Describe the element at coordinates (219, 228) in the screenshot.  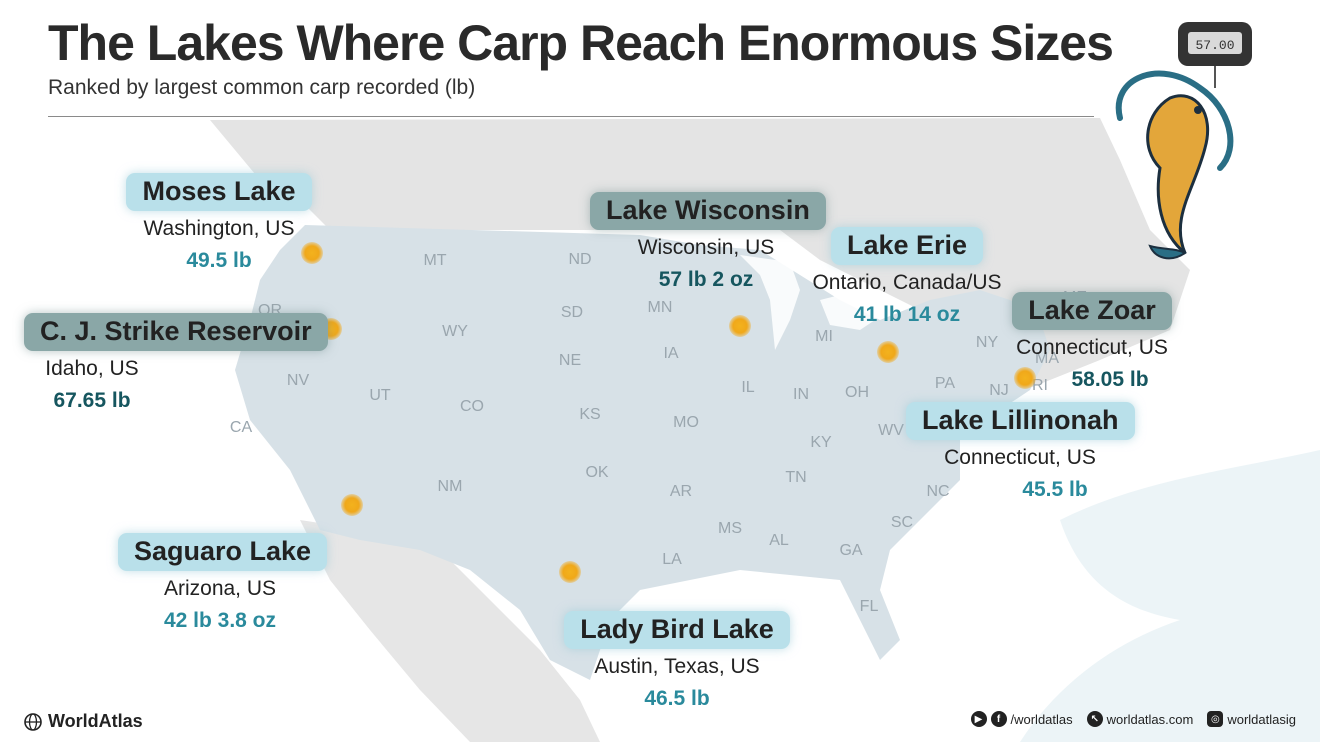
I see `lake-location: Washington, US` at that location.